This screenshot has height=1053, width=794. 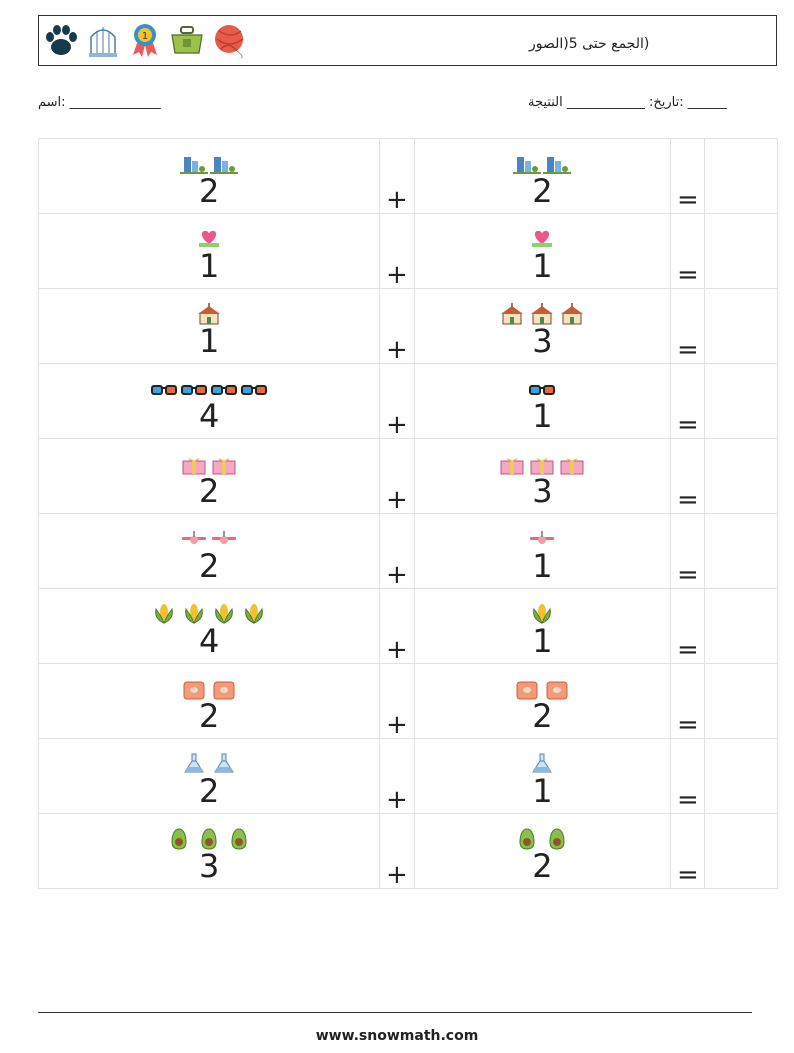 What do you see at coordinates (61, 40) in the screenshot?
I see `paw-icon` at bounding box center [61, 40].